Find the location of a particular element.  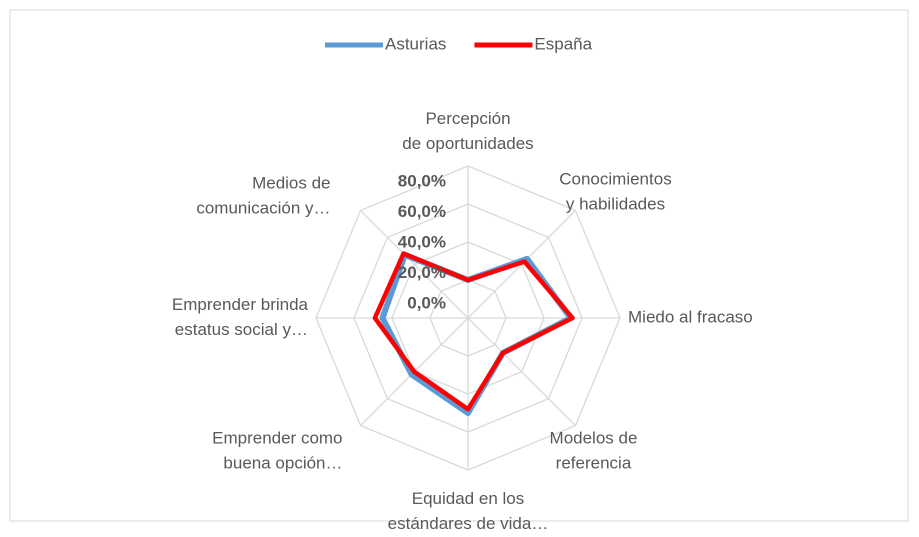

y-tick-label: 60,0% is located at coordinates (422, 211).